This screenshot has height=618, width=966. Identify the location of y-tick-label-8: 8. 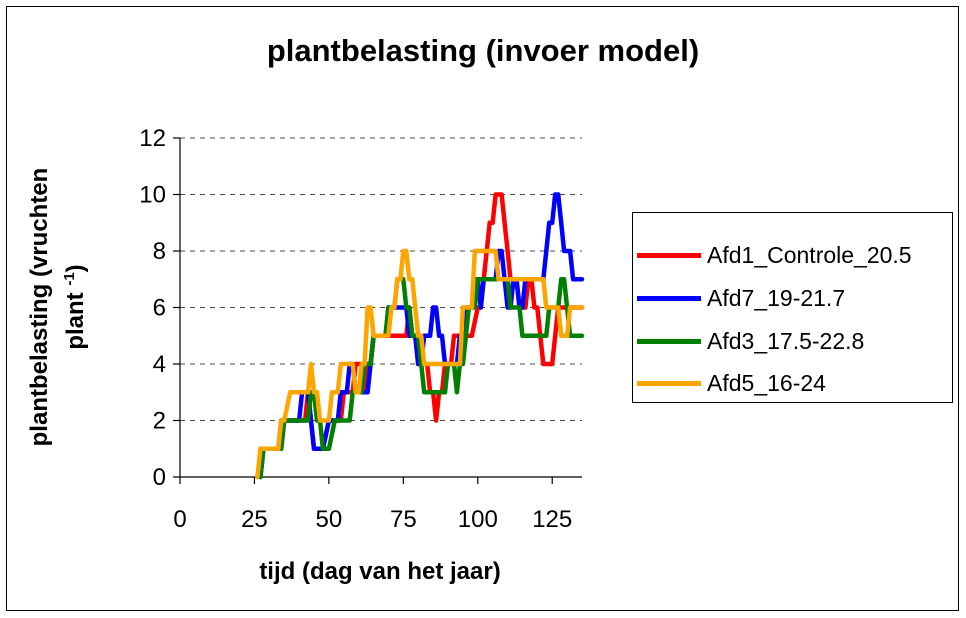
(159, 251).